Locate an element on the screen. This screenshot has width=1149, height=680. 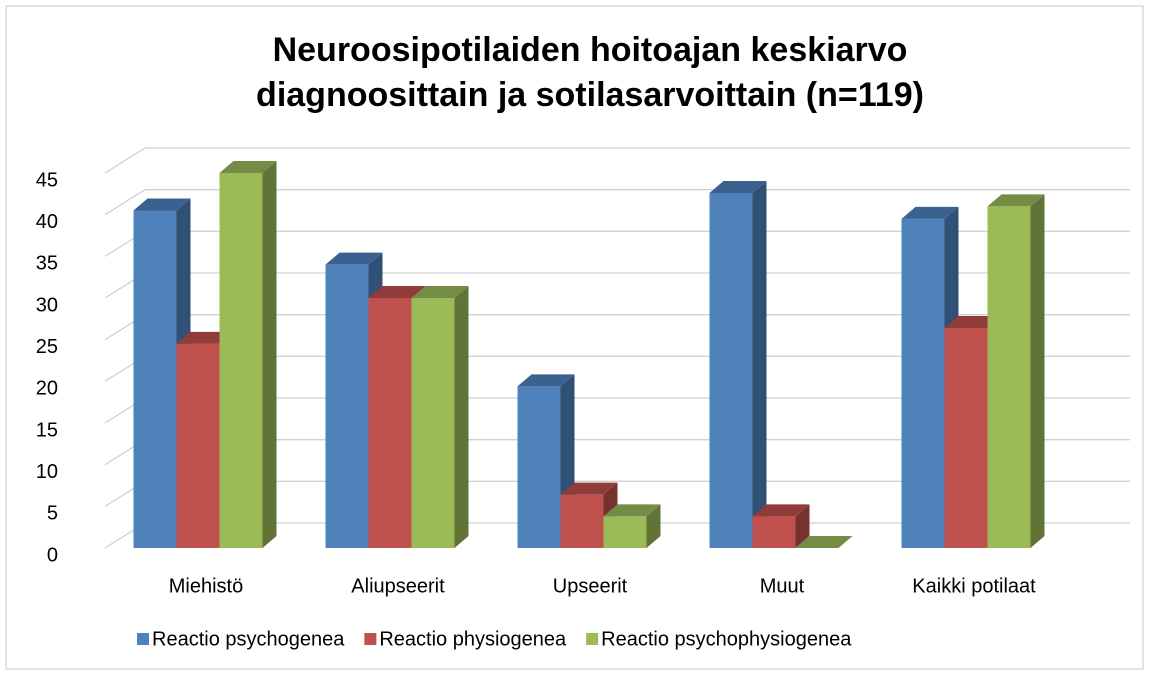
y-tick-label: 5 is located at coordinates (52, 514).